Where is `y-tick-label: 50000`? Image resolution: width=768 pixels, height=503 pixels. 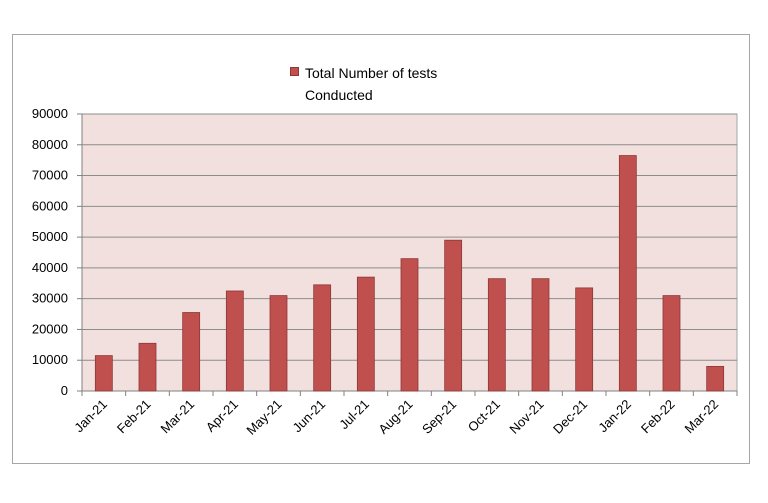
y-tick-label: 50000 is located at coordinates (50, 236).